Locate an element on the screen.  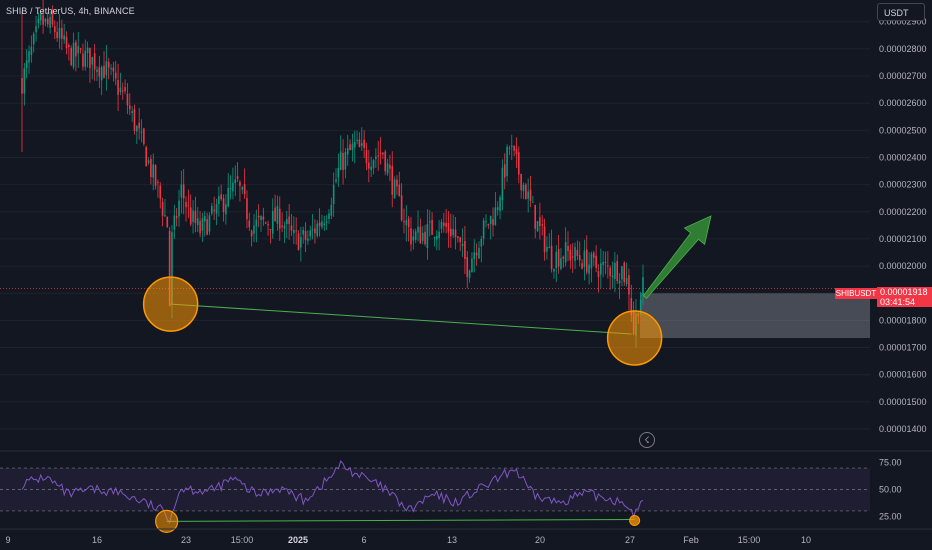
price-tick-label: 0.00001400 is located at coordinates (903, 429).